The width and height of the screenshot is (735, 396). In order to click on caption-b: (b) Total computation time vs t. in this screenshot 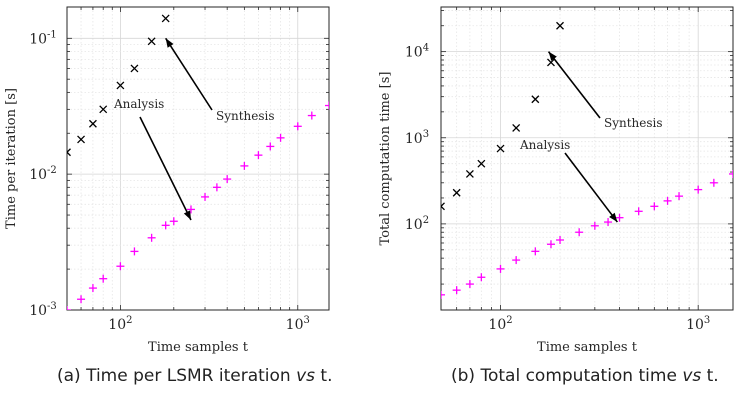, I will do `click(585, 376)`.